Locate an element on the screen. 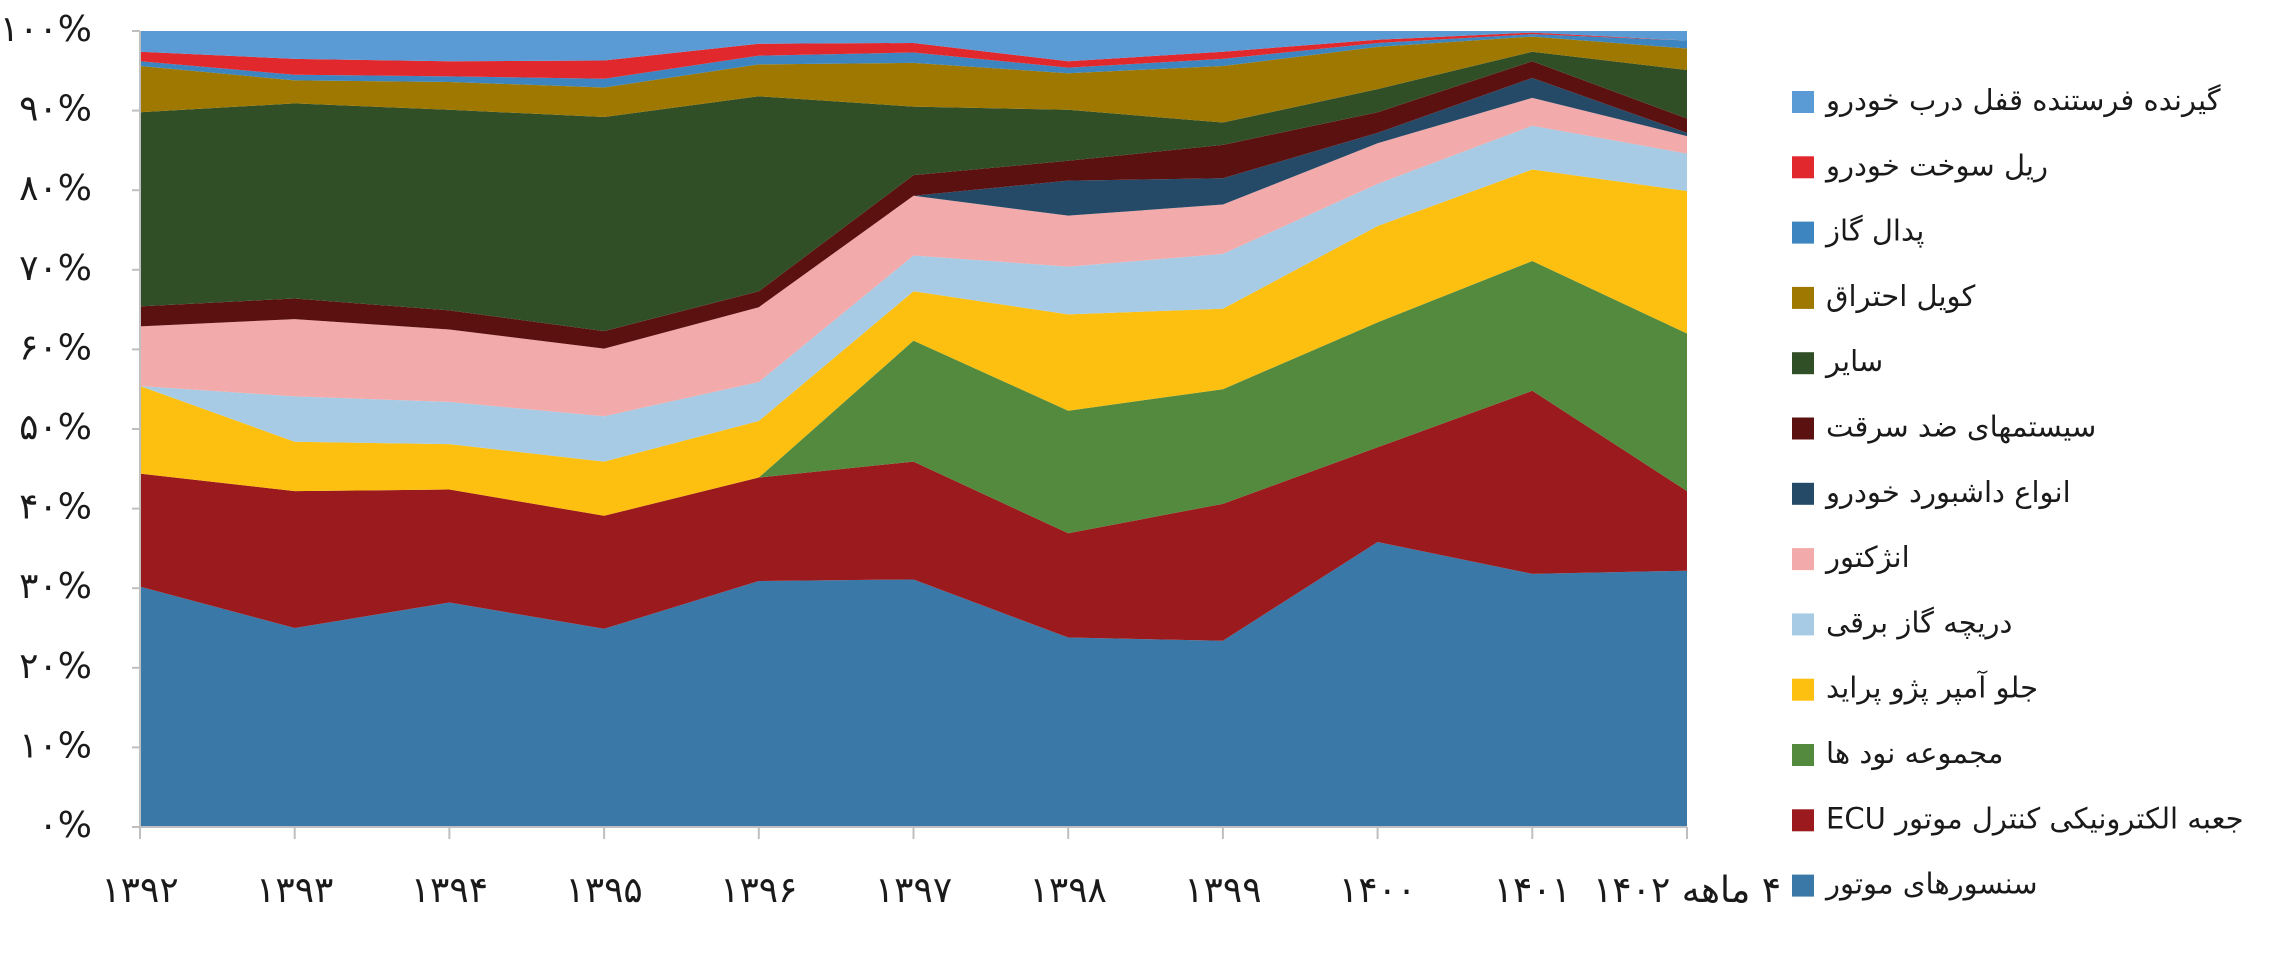 The height and width of the screenshot is (974, 2284). y-tick-label: ۲۰% is located at coordinates (55, 666).